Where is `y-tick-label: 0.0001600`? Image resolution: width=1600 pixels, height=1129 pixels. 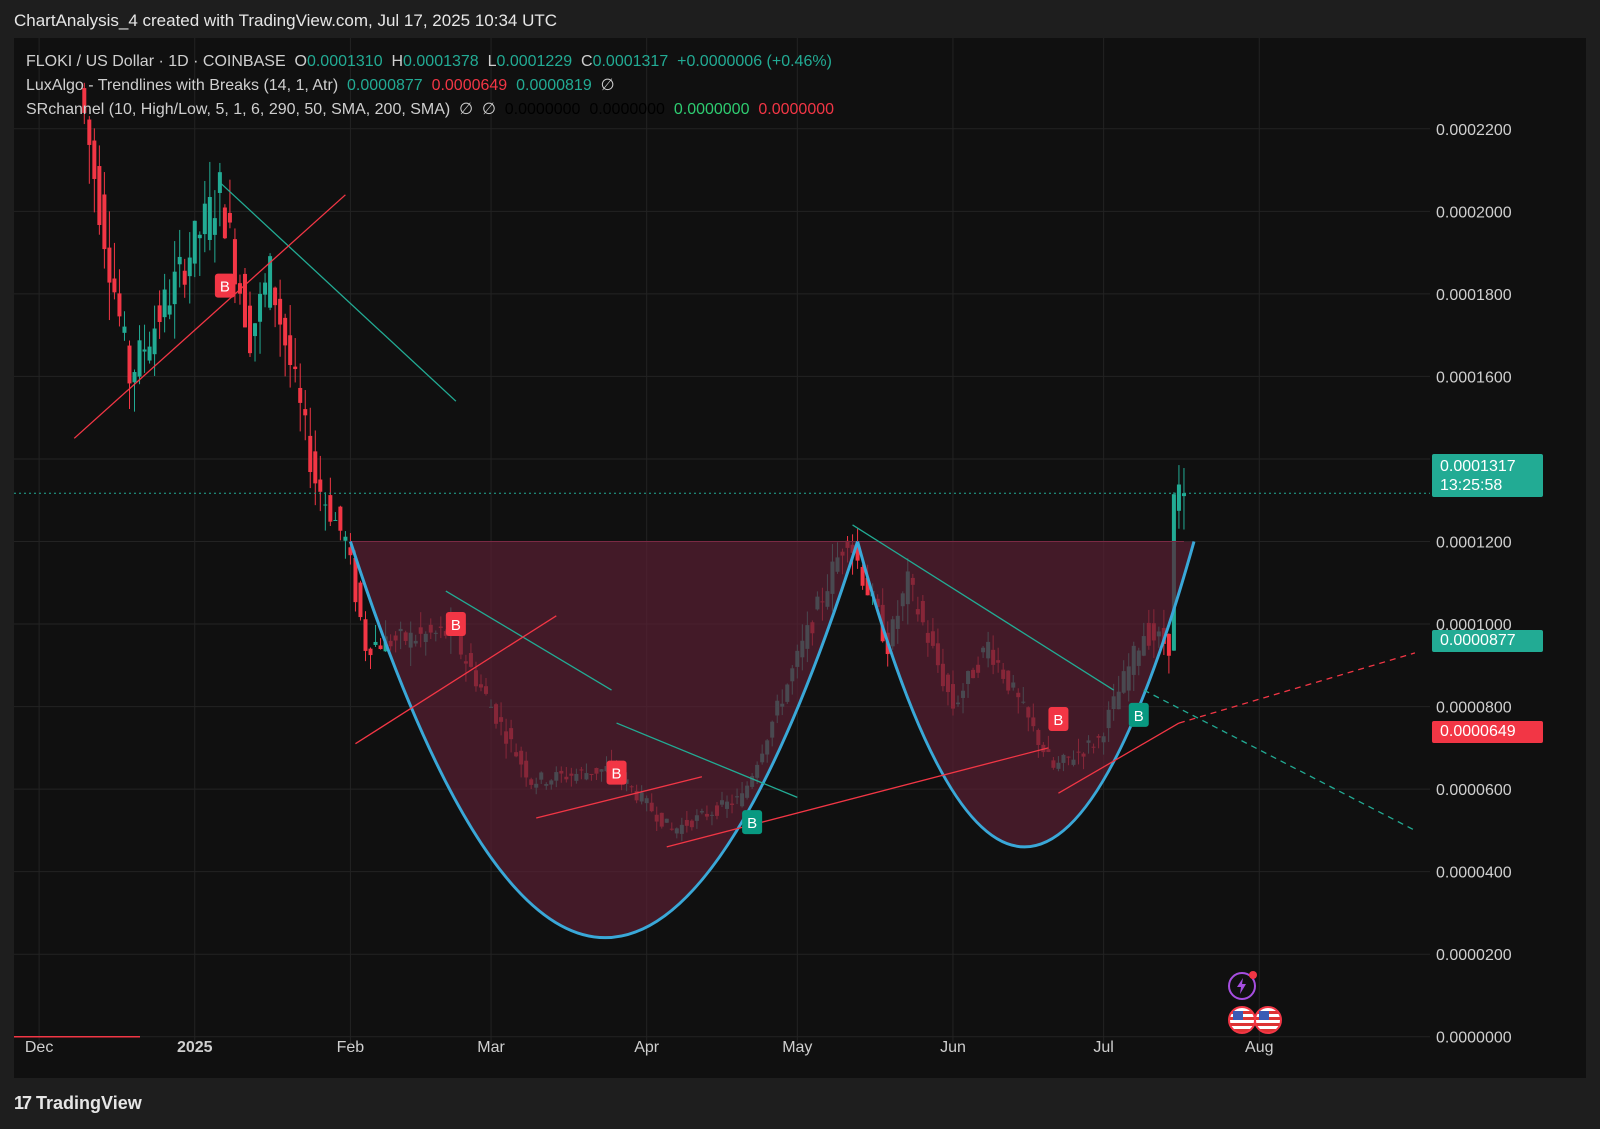
y-tick-label: 0.0001600 is located at coordinates (1474, 377).